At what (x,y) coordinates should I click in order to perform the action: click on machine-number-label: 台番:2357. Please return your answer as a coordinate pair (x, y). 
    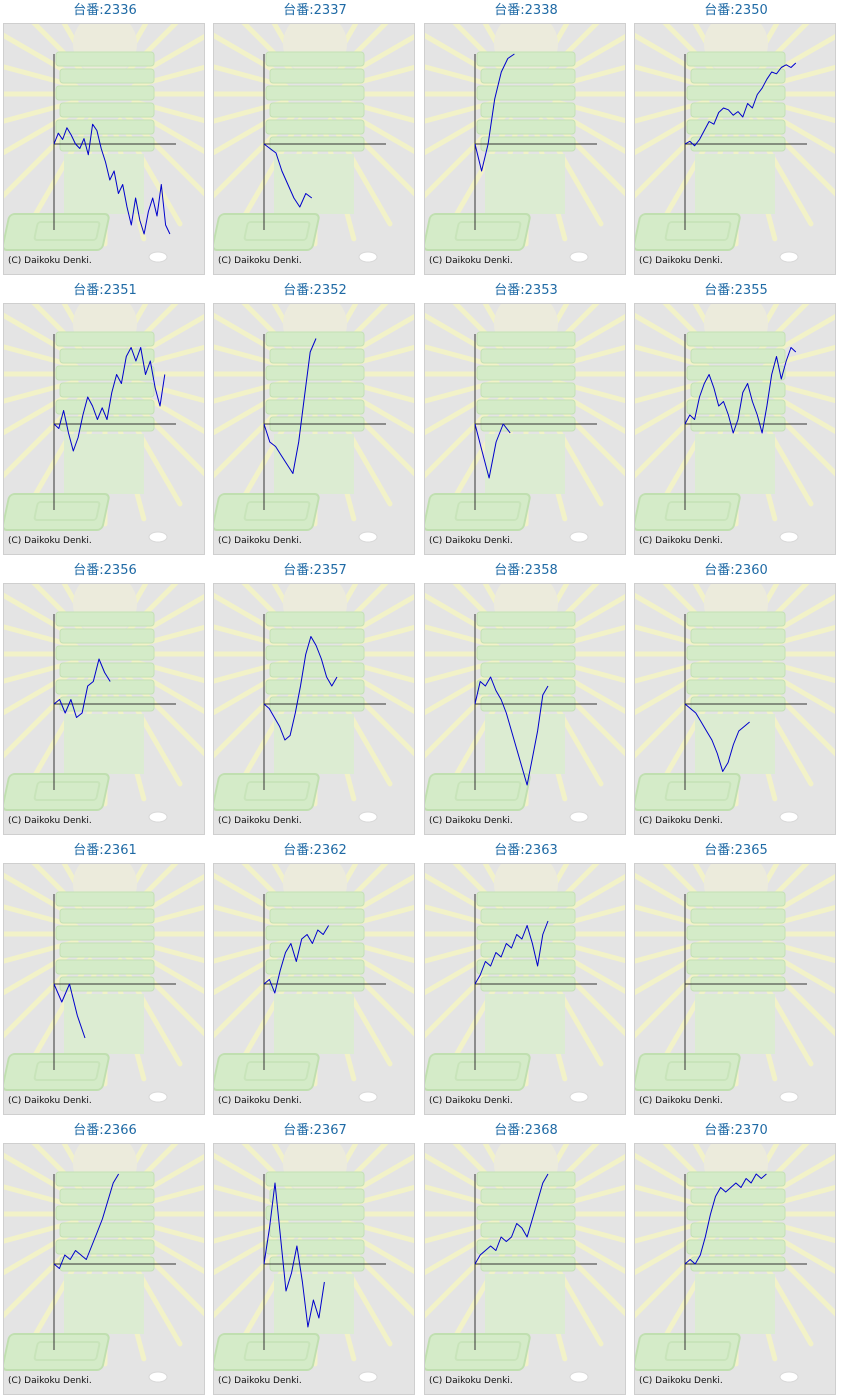
    Looking at the image, I should click on (315, 570).